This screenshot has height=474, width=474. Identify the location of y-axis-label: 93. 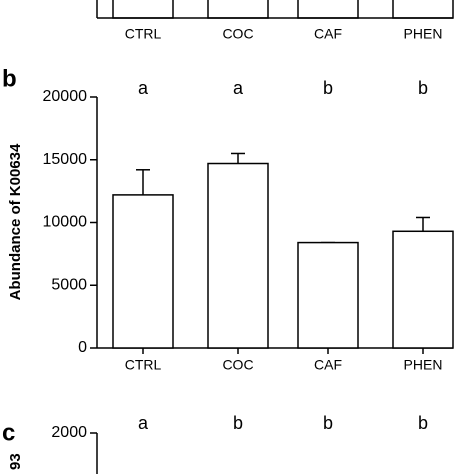
(15, 461).